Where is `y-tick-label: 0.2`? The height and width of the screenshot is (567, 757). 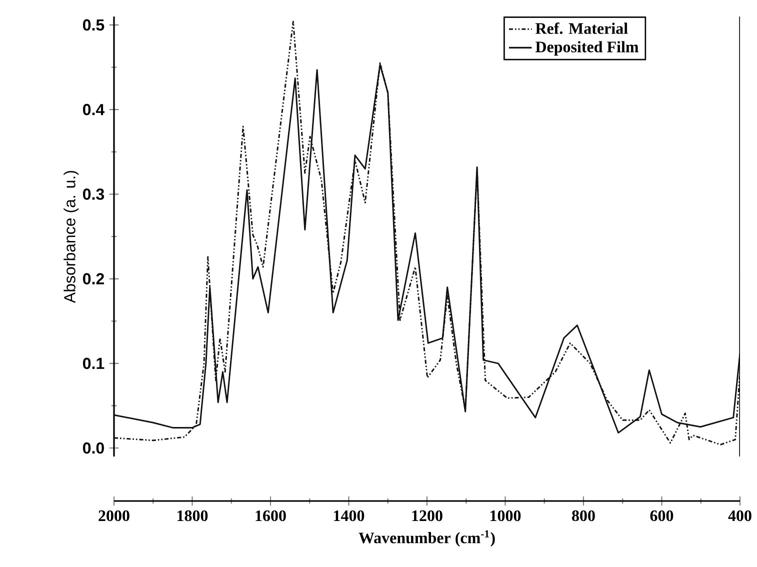 y-tick-label: 0.2 is located at coordinates (93, 278).